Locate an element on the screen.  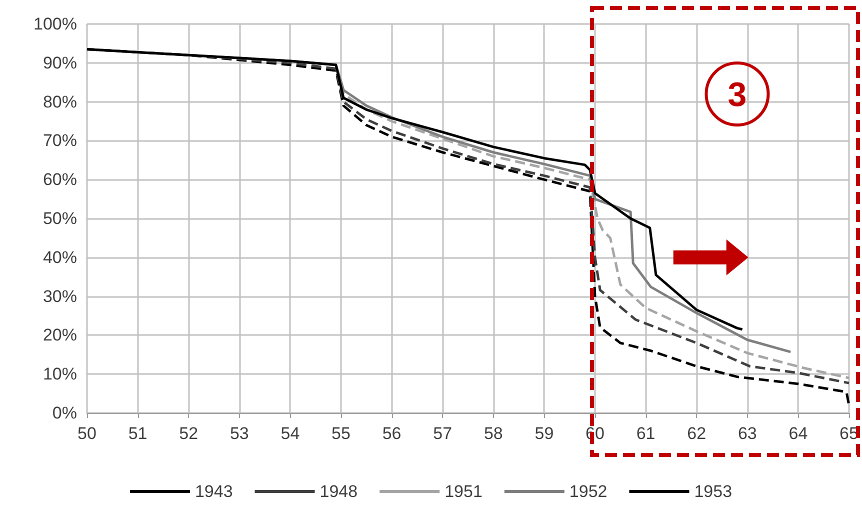
legend-label: 1952 is located at coordinates (588, 491).